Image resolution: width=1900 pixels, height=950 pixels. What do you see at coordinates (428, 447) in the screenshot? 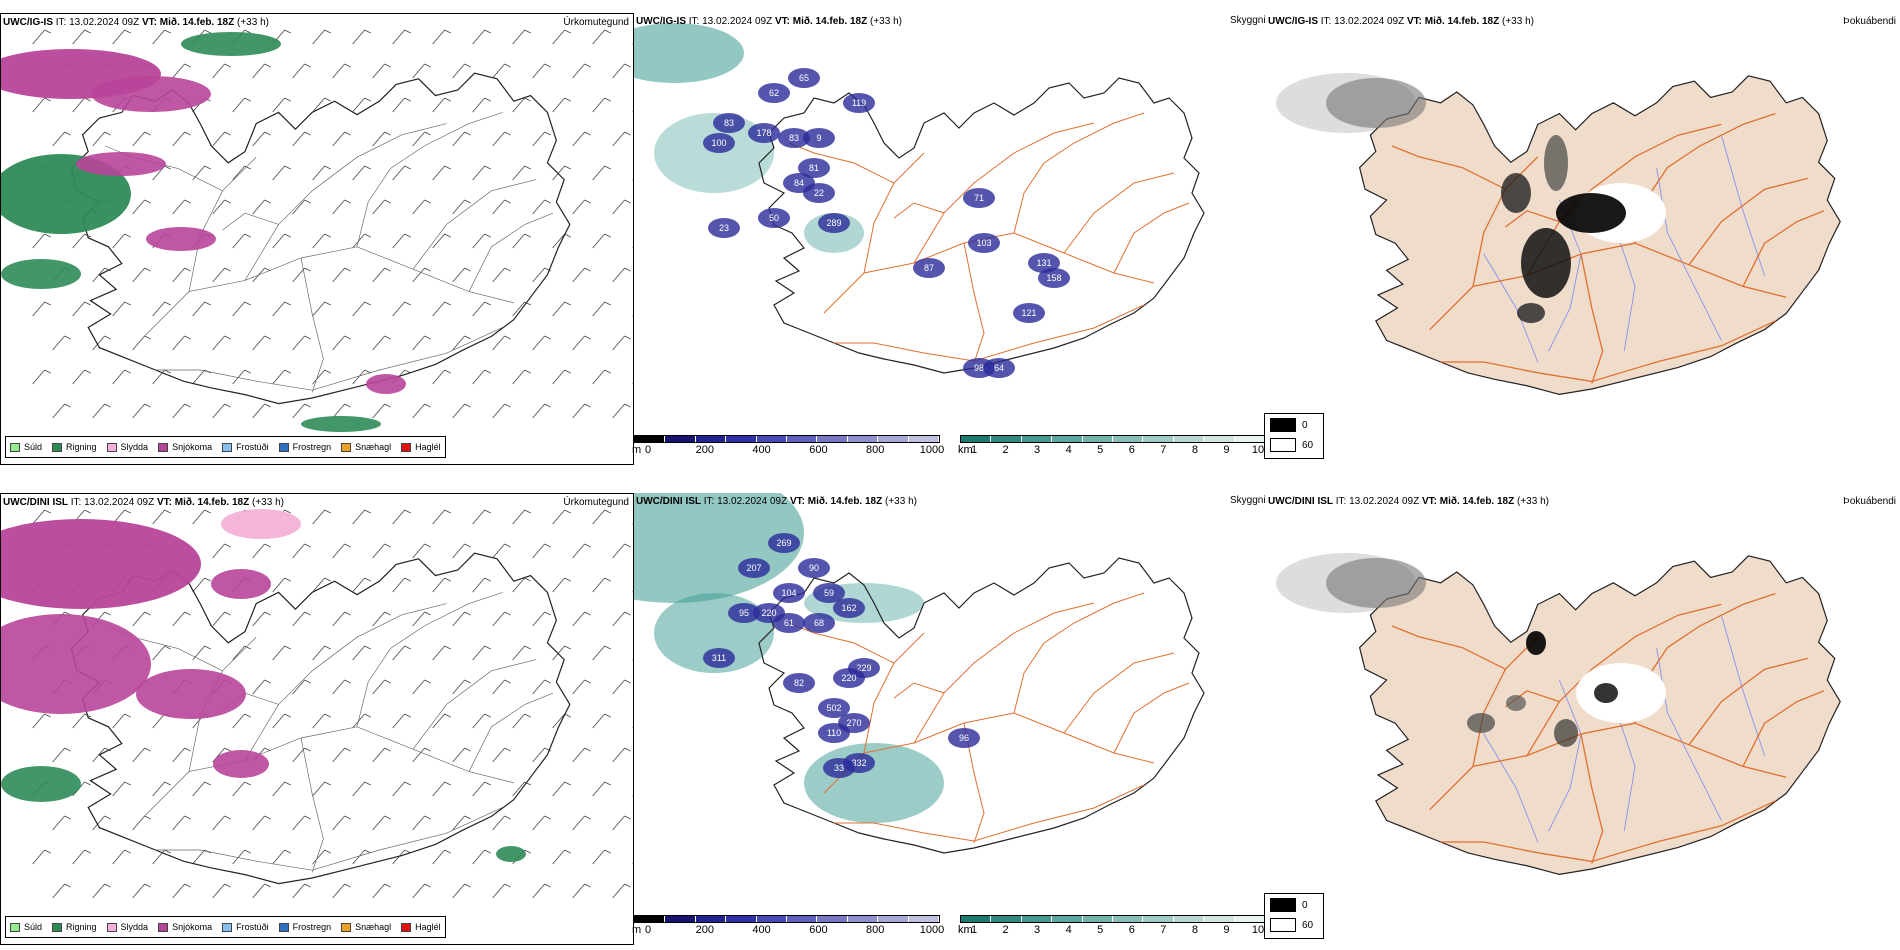
I see `legend-label: Haglél` at bounding box center [428, 447].